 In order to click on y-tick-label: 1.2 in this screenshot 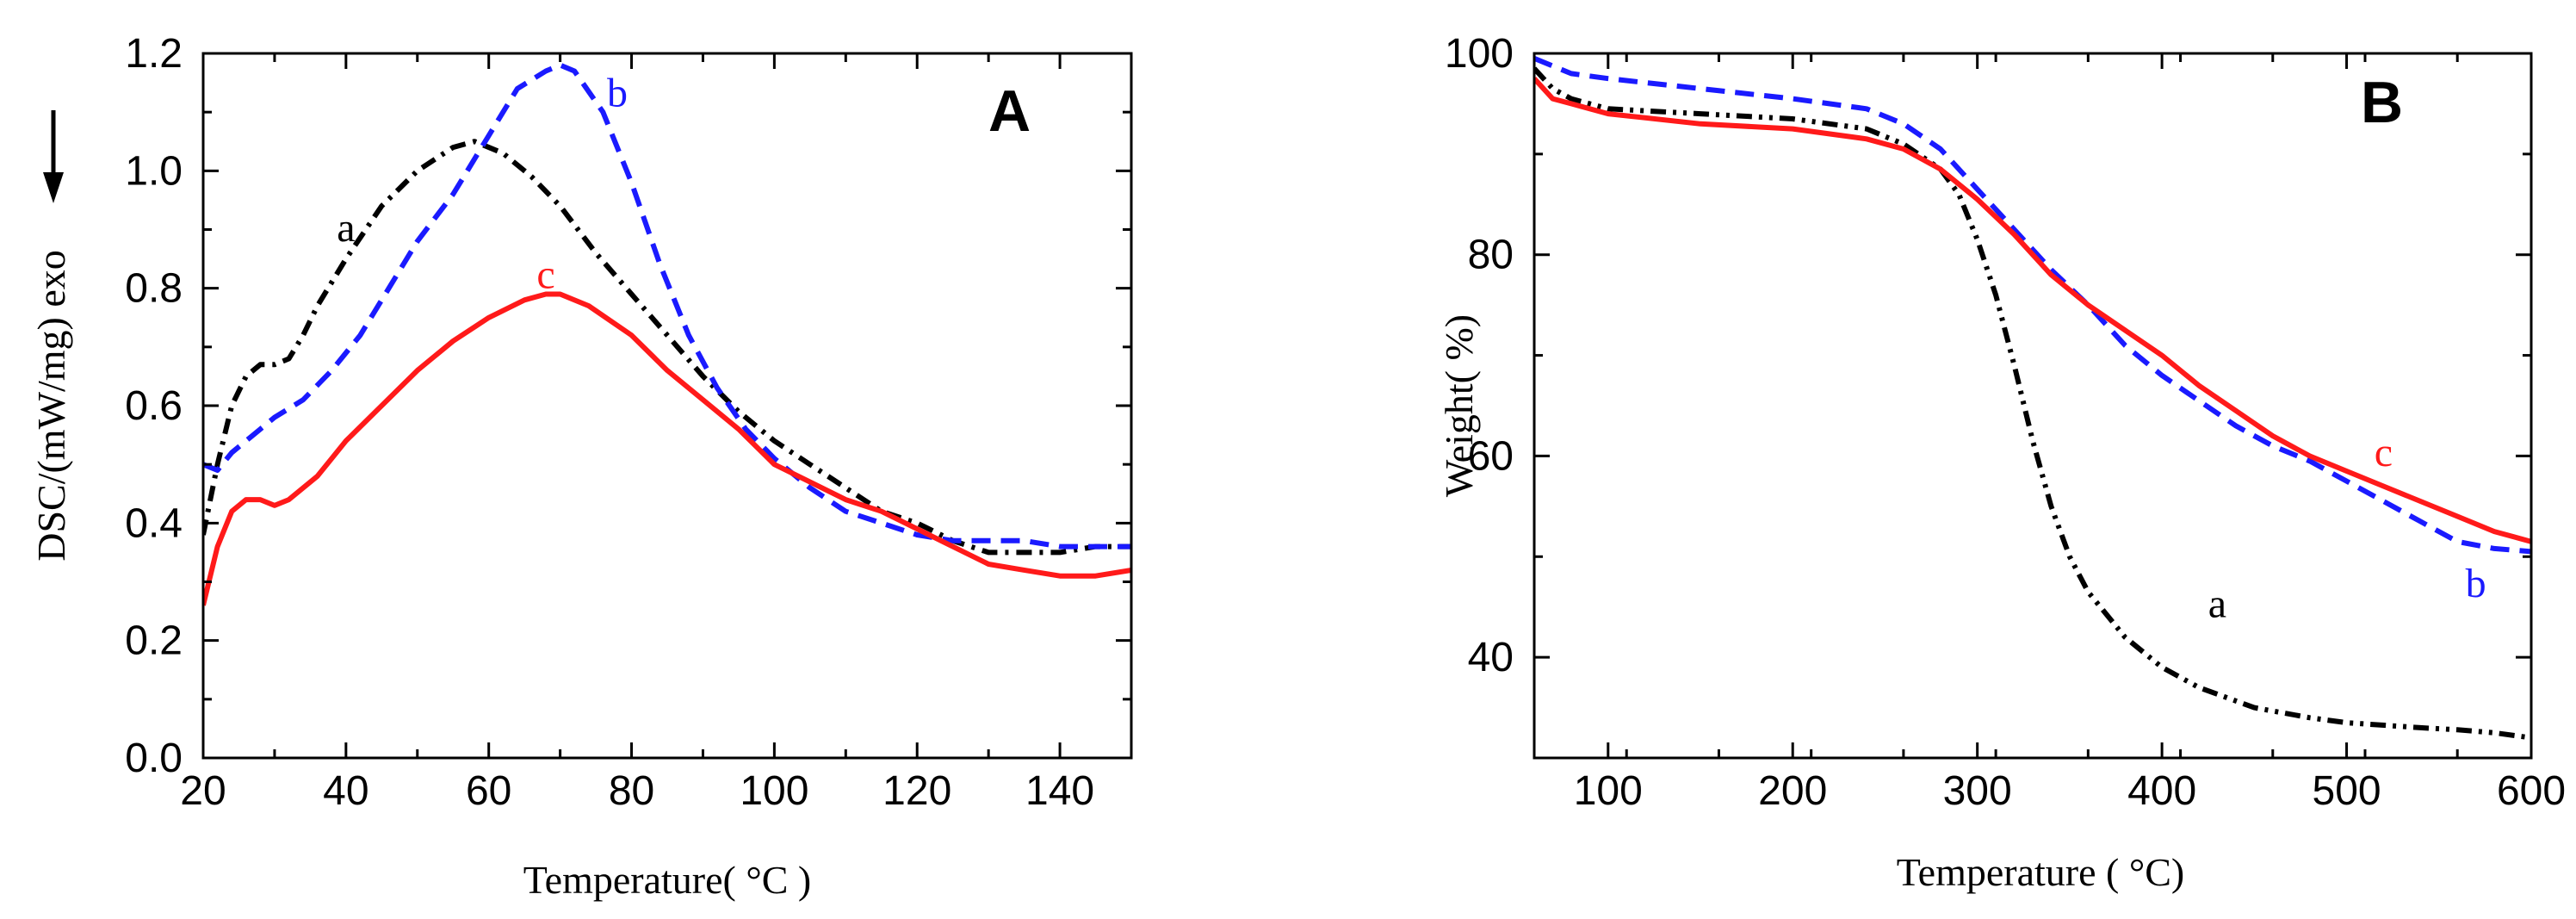, I will do `click(154, 54)`.